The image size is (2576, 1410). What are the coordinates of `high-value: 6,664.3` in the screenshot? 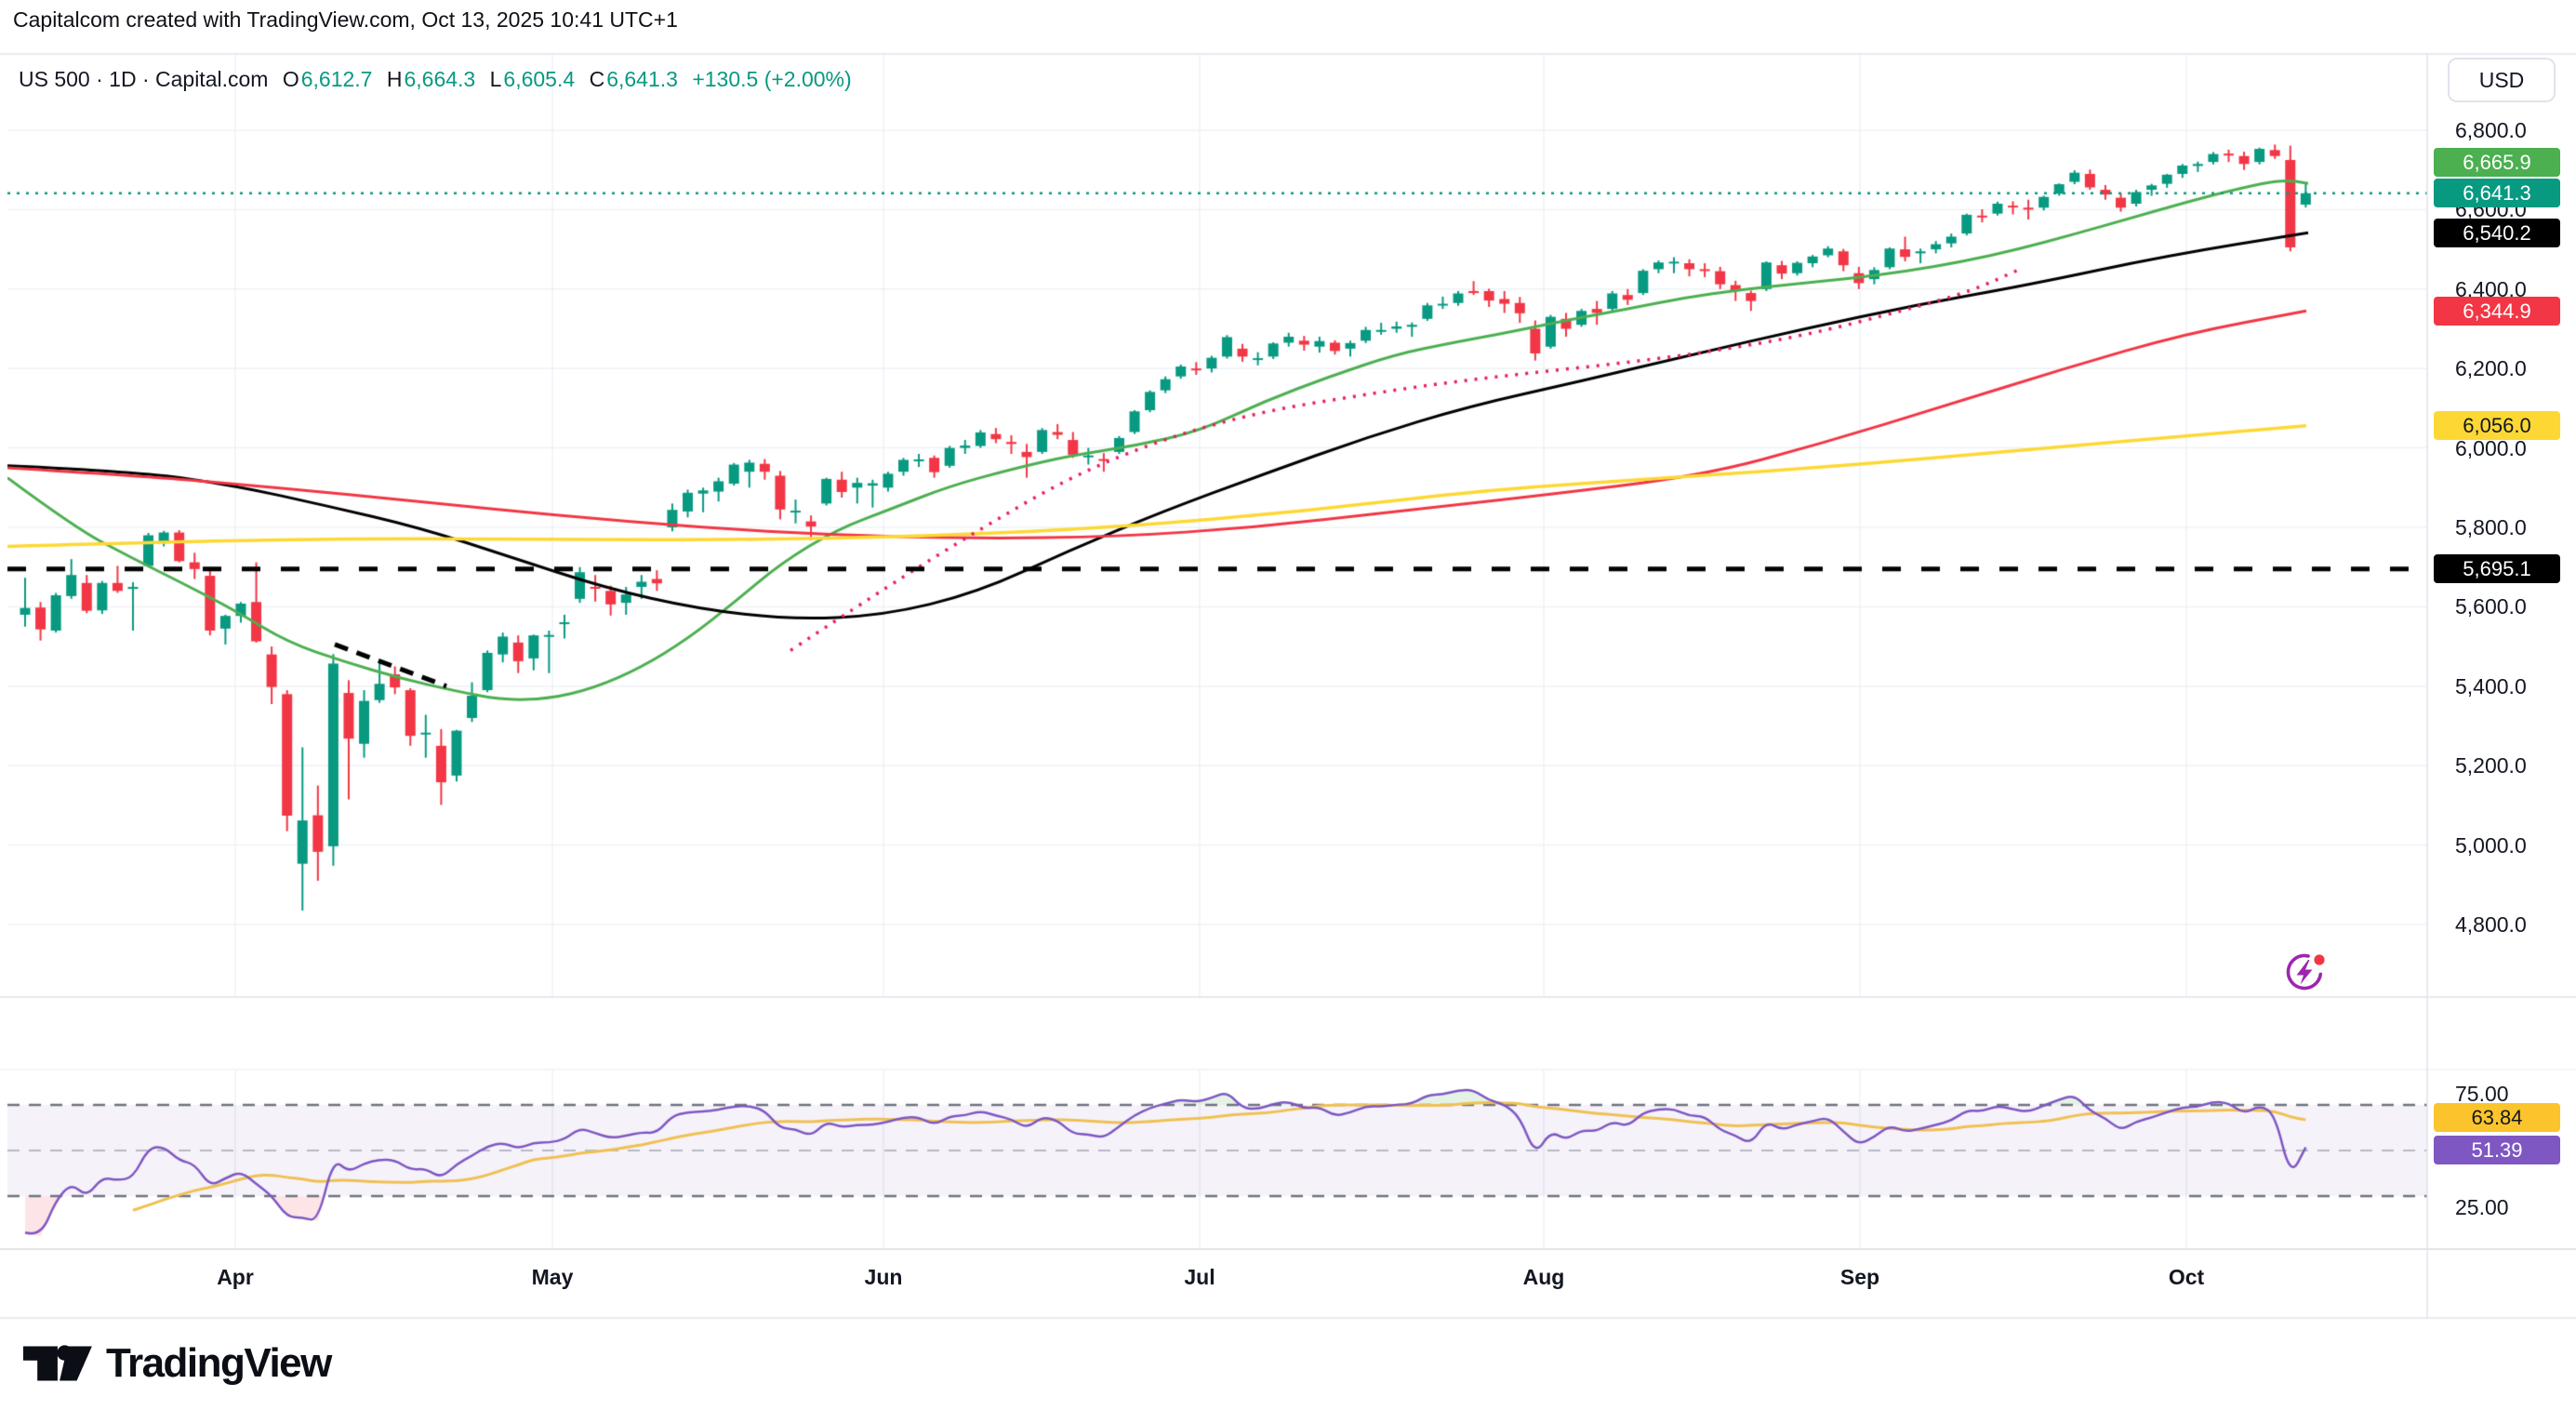 It's located at (440, 79).